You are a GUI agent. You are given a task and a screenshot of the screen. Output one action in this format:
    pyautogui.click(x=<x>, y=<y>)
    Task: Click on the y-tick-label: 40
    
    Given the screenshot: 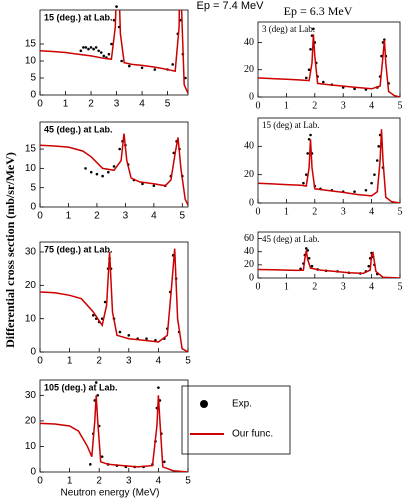 What is the action you would take?
    pyautogui.click(x=249, y=251)
    